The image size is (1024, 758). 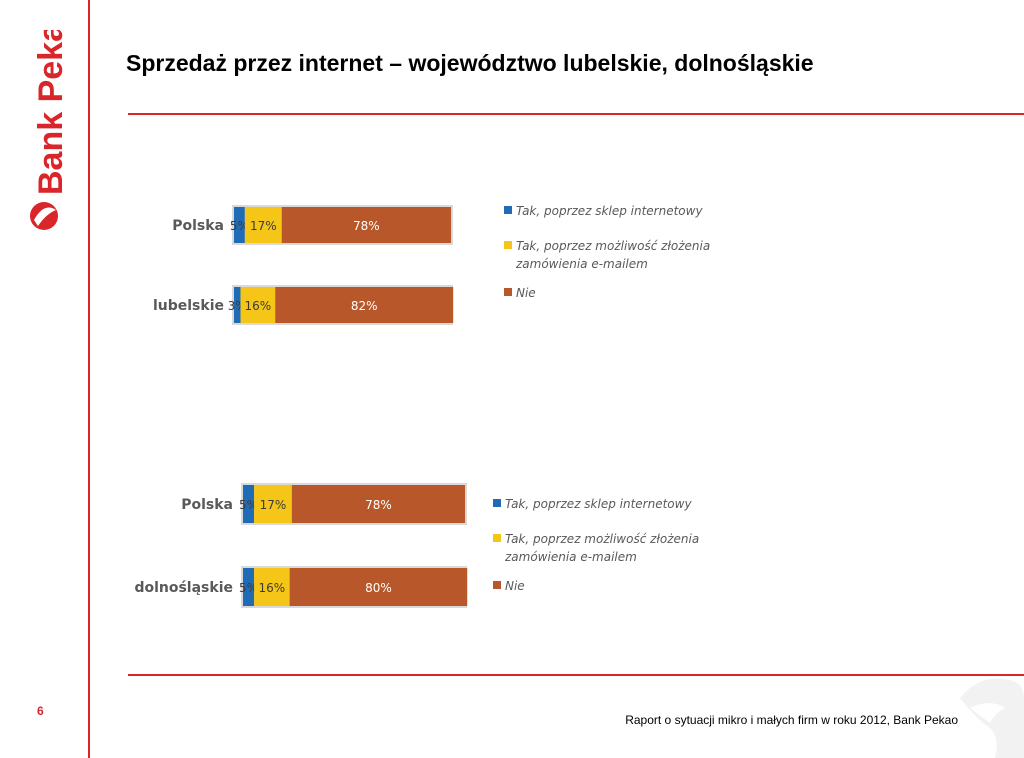 I want to click on eagle-watermark-icon, so click(x=992, y=718).